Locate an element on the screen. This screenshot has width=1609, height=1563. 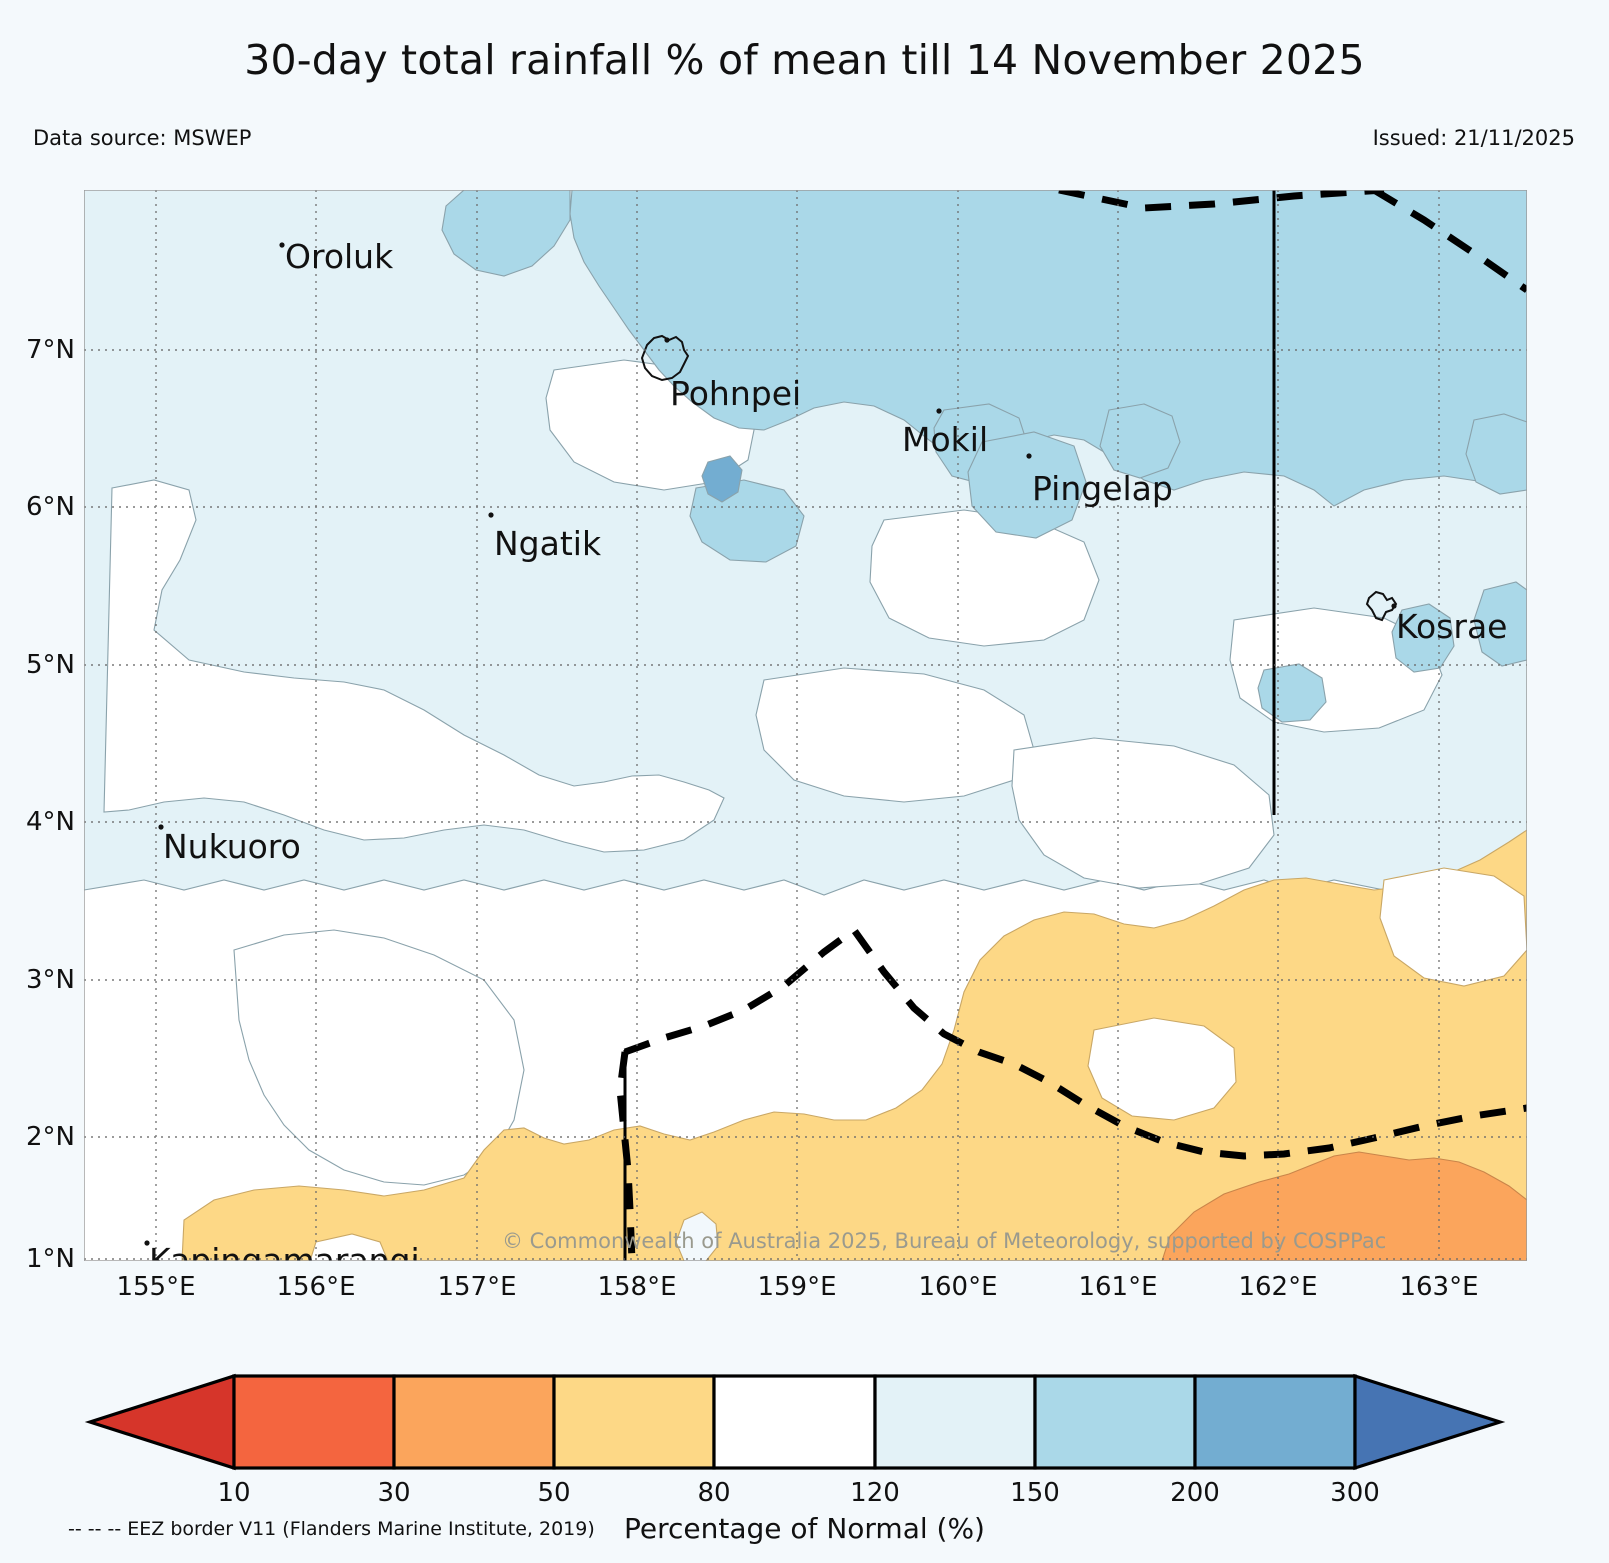
issued-date-label: Issued: 21/11/2025 is located at coordinates (1473, 138).